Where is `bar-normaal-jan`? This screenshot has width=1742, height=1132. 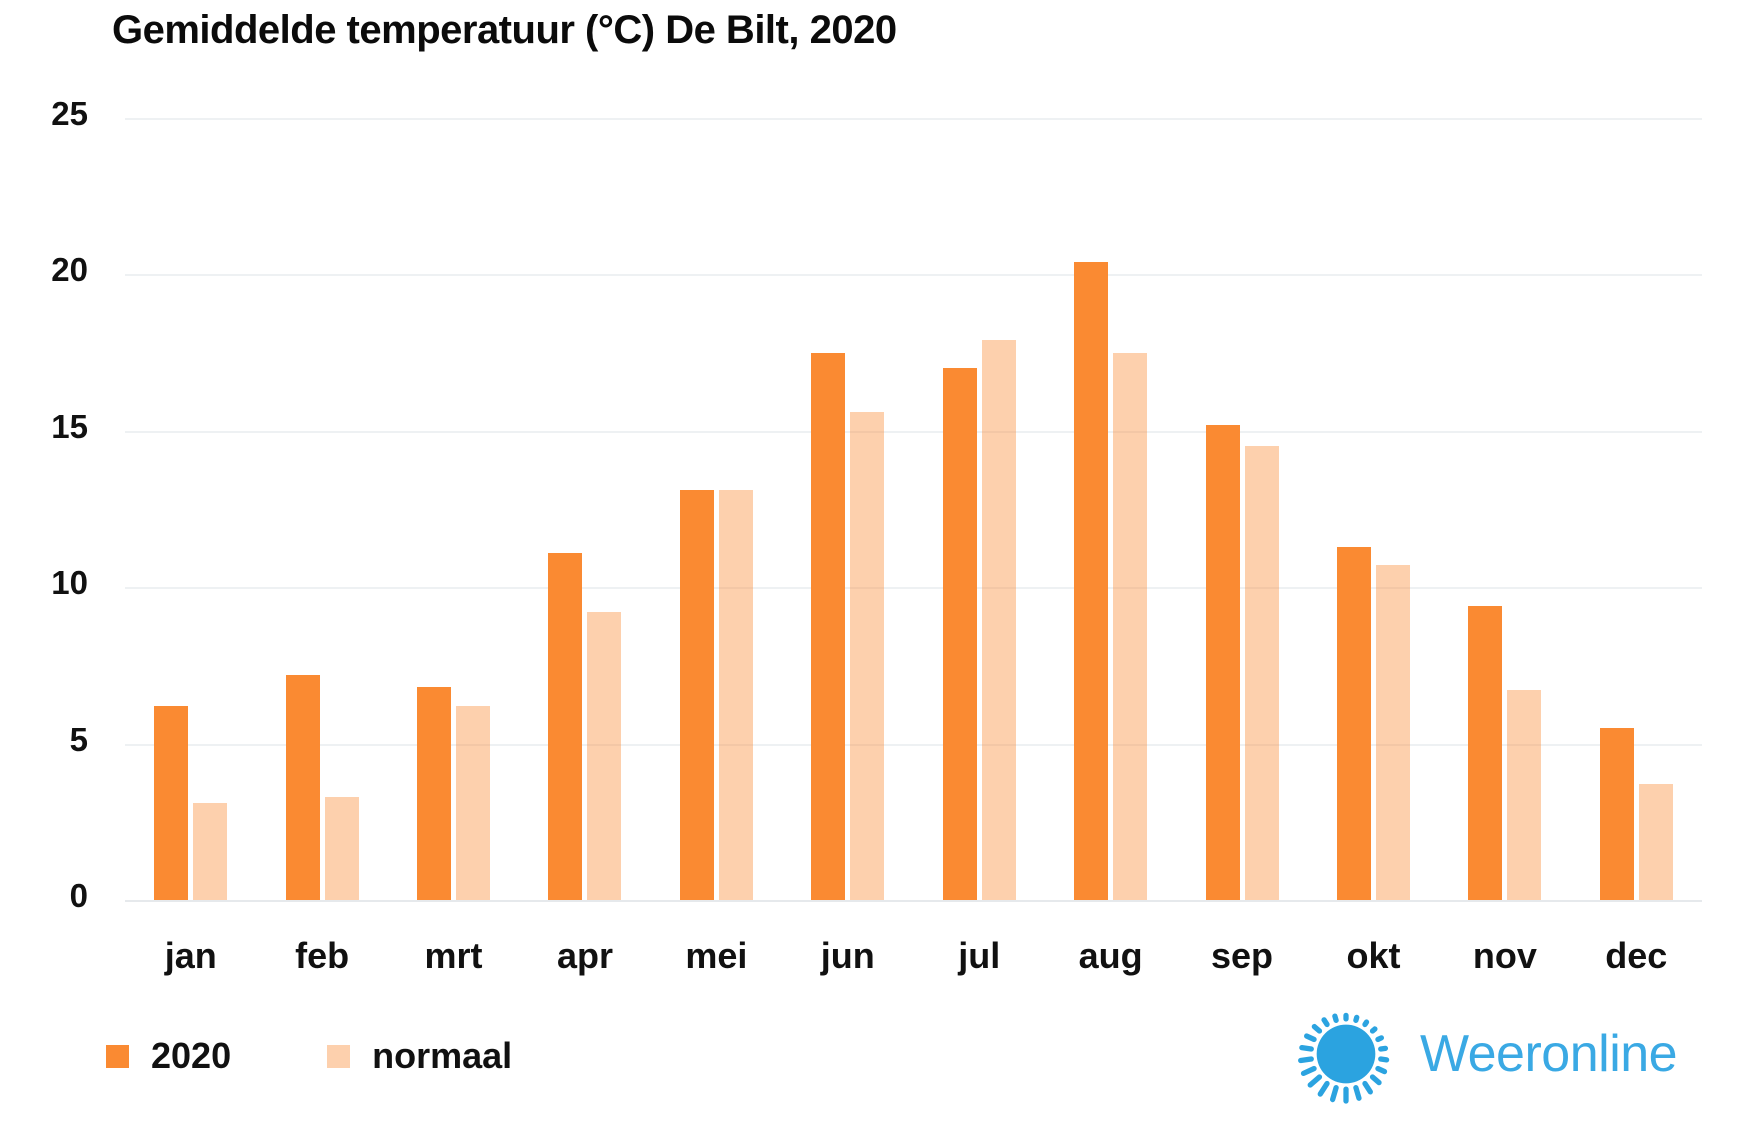
bar-normaal-jan is located at coordinates (210, 851).